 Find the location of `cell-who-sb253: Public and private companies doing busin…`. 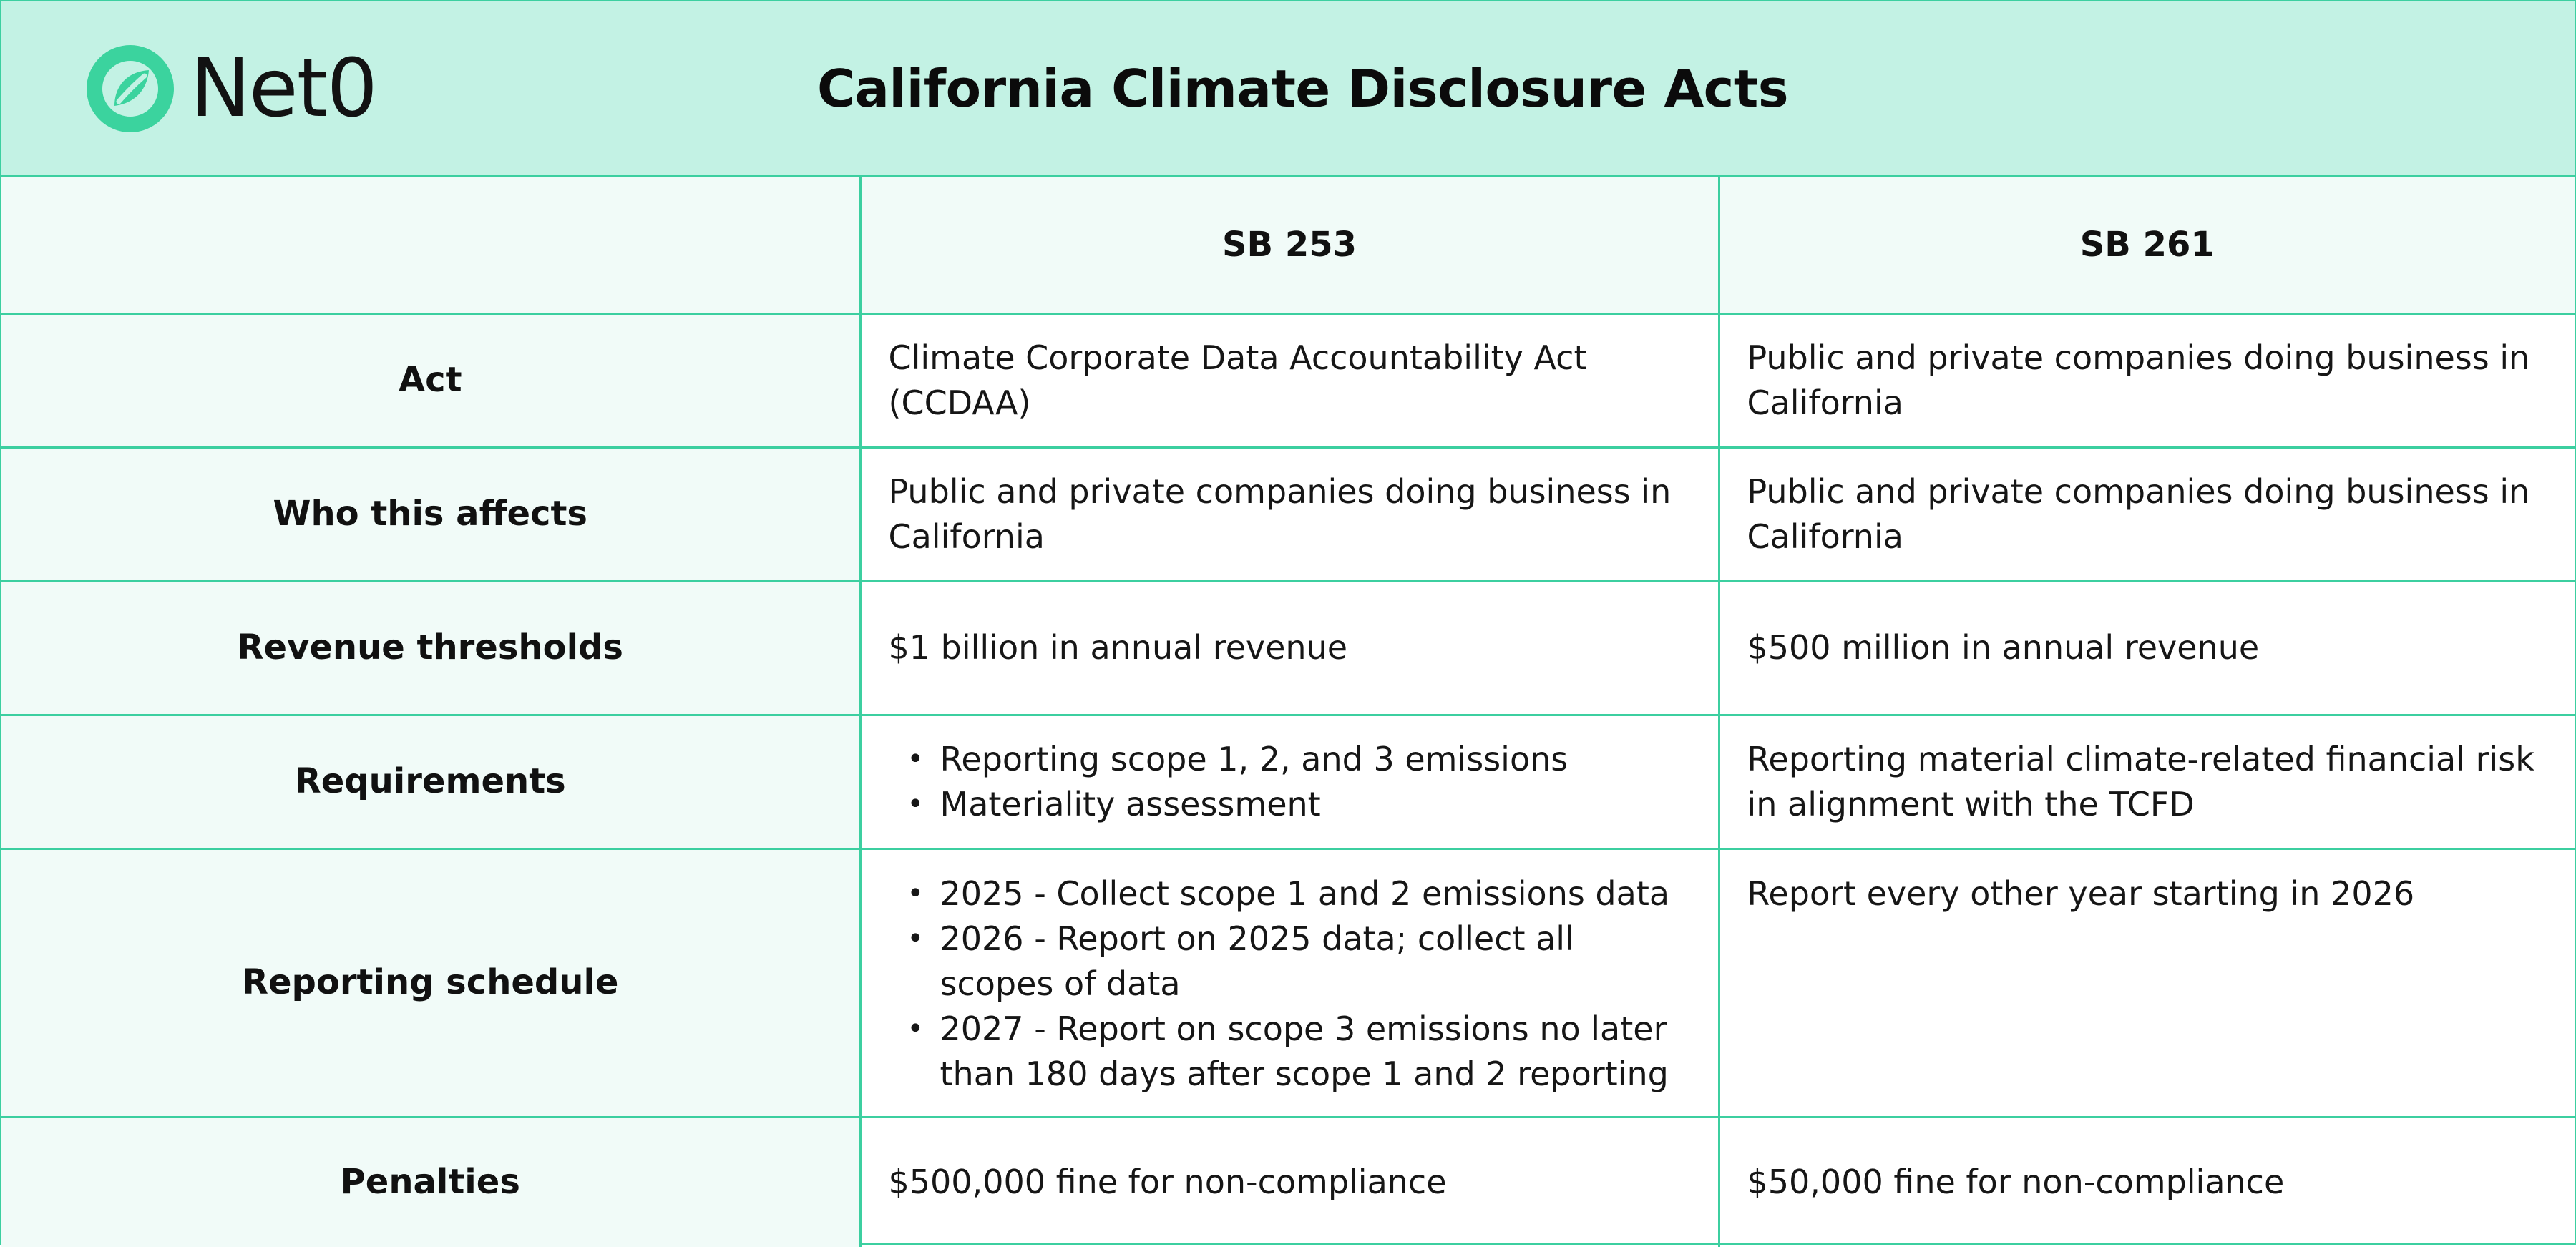

cell-who-sb253: Public and private companies doing busin… is located at coordinates (1289, 514).